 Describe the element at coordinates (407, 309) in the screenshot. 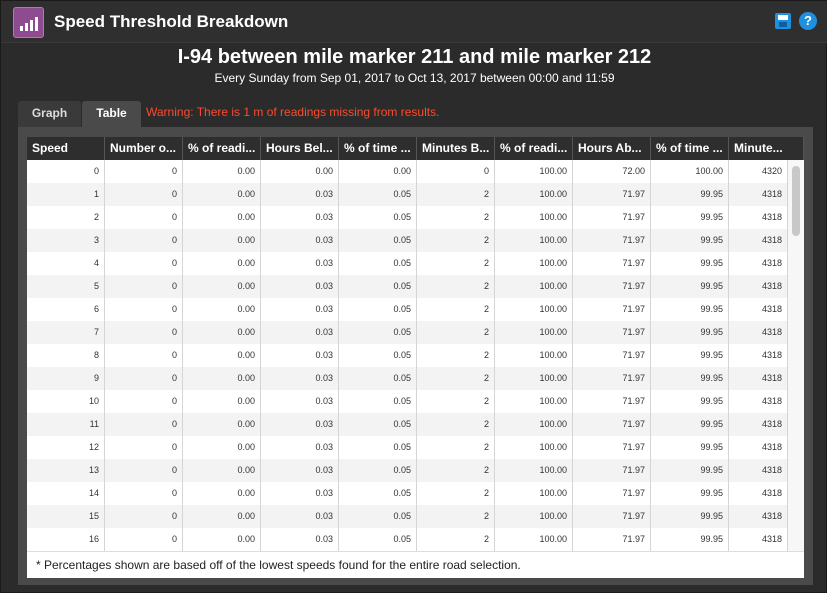

I see `table-row: 6 0 0.00 0.03 0.05 2 100.00 71.97 99.95 4318` at that location.